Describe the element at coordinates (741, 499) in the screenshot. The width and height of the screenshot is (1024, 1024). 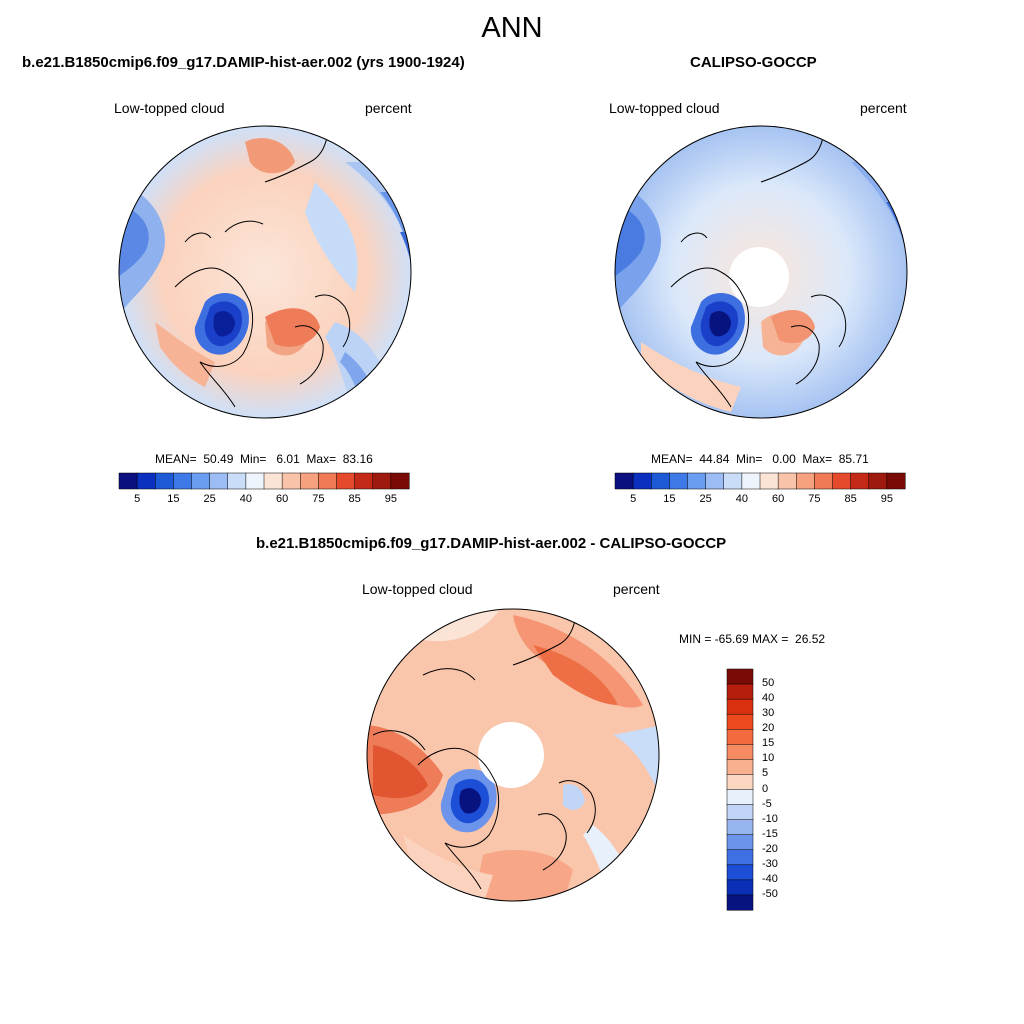
I see `panel2-colorbar-tick-label: 40` at that location.